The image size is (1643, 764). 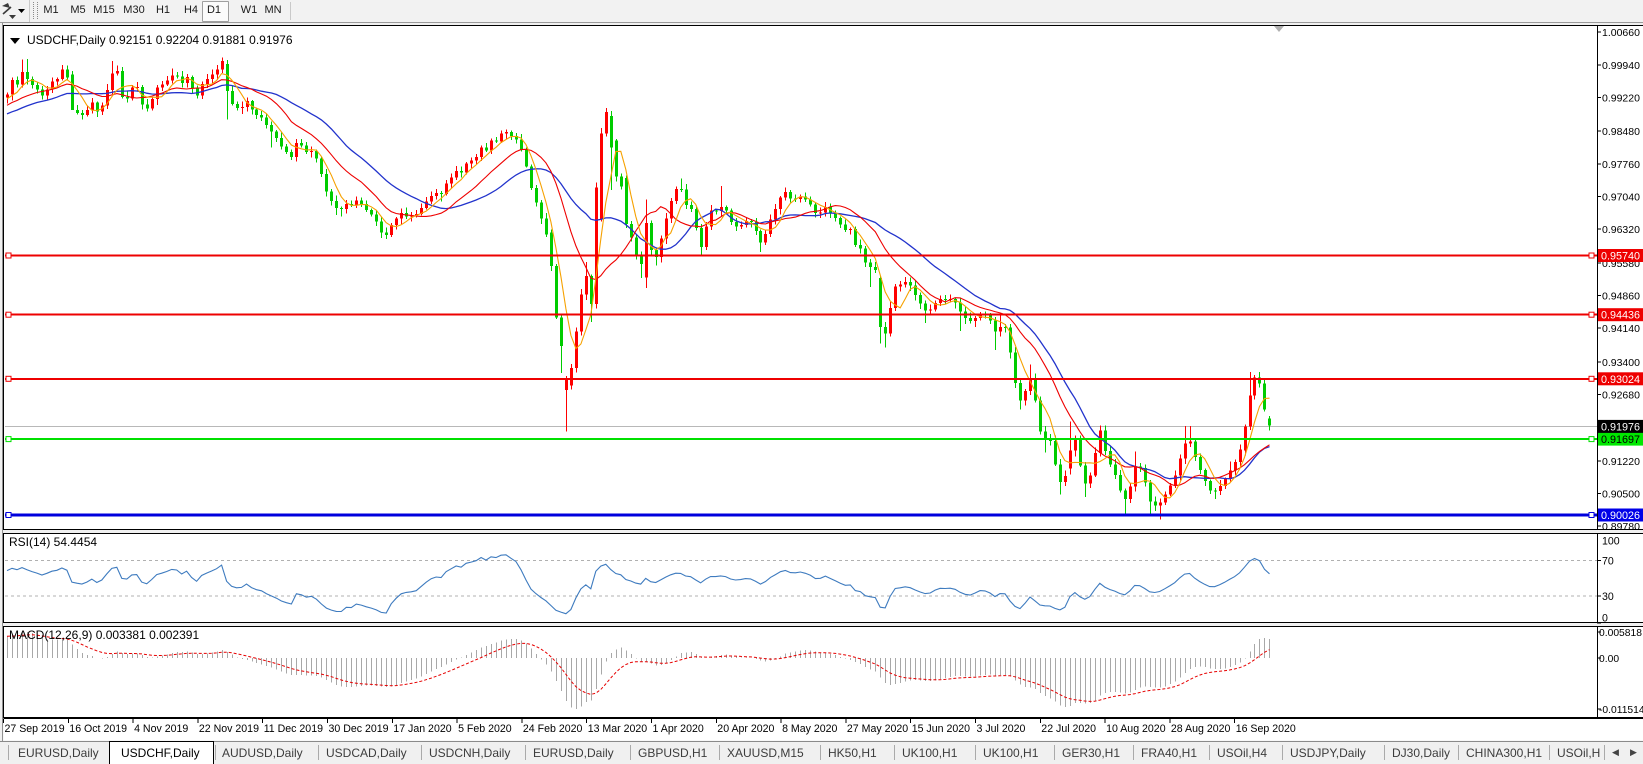 I want to click on svg-text: 30, so click(x=1608, y=597).